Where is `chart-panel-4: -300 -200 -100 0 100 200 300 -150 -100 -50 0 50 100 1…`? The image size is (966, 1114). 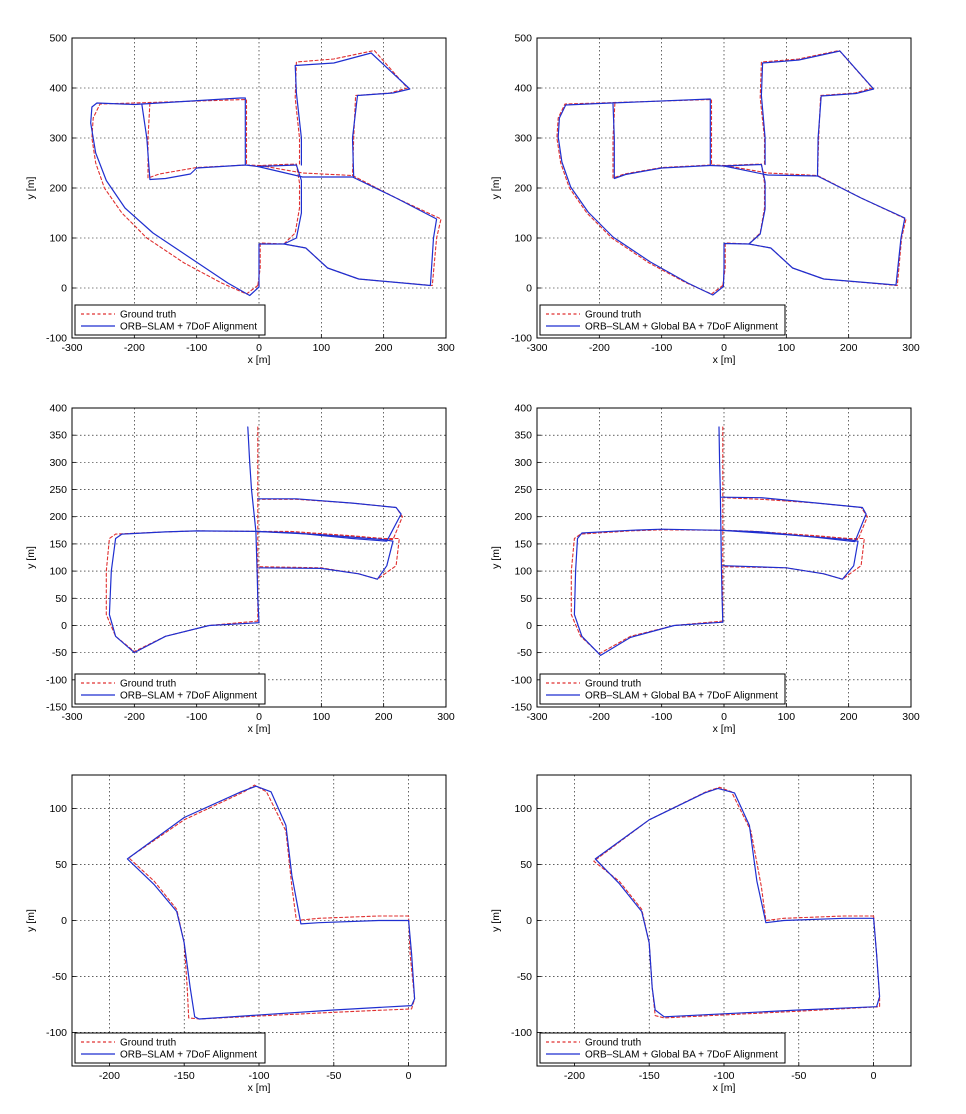
chart-panel-4: -300 -200 -100 0 100 200 300 -150 -100 -50 0 50 100 1… is located at coordinates (705, 569).